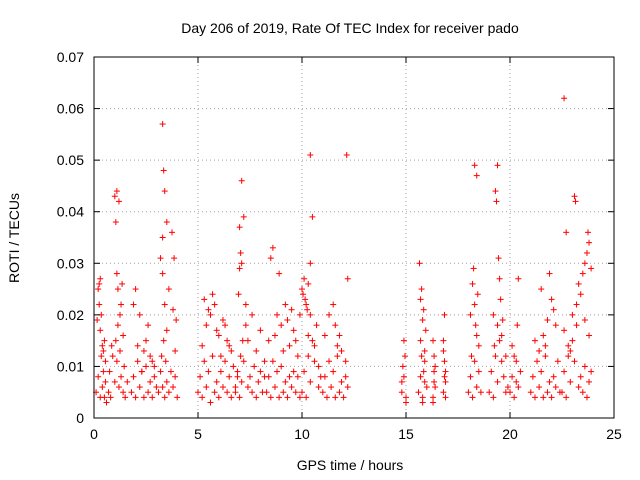  Describe the element at coordinates (14, 238) in the screenshot. I see `y-axis-label: ROTI / TECUs` at that location.